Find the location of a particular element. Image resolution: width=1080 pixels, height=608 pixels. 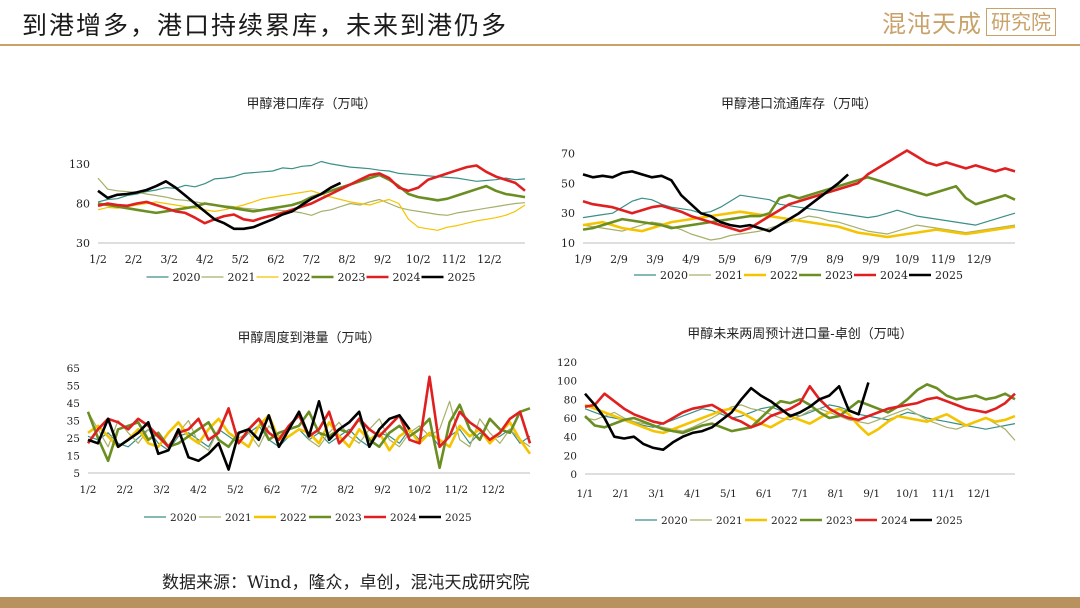

y-tick-label: 55 is located at coordinates (73, 387).